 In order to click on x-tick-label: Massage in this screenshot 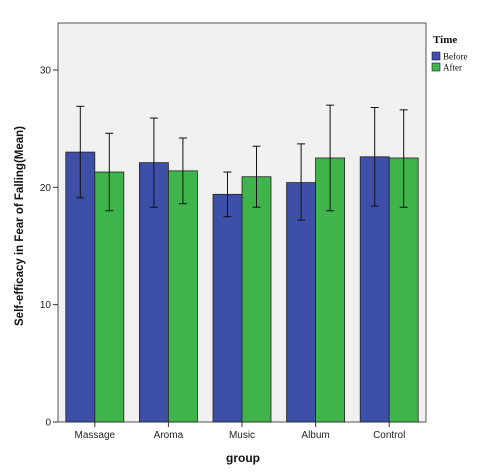, I will do `click(95, 435)`.